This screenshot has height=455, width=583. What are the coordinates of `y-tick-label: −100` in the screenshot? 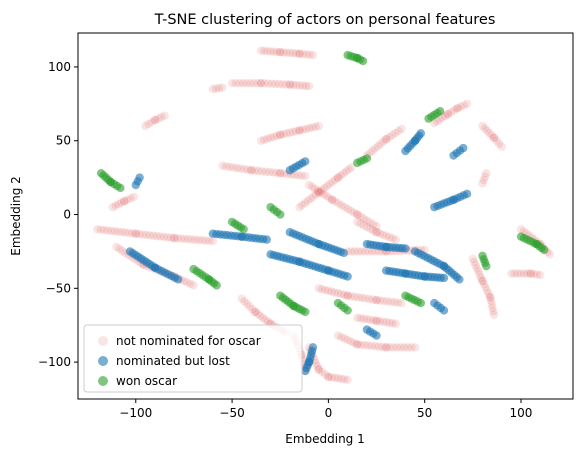 It's located at (54, 362).